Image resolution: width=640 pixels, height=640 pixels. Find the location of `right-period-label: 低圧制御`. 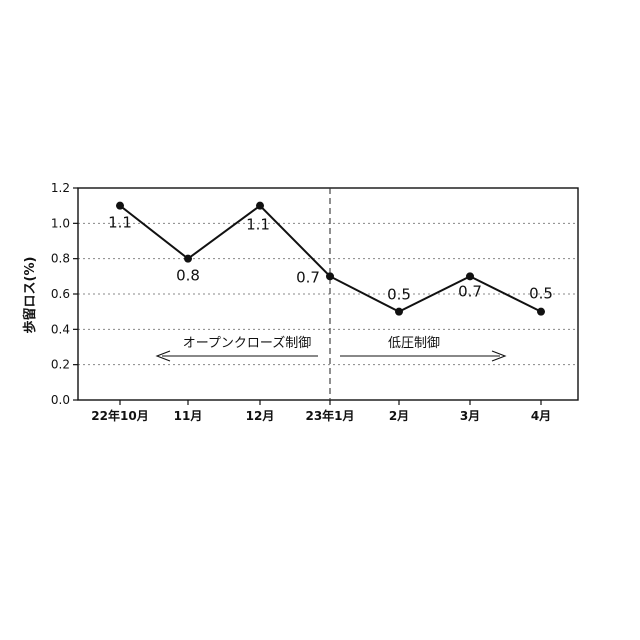

right-period-label: 低圧制御 is located at coordinates (414, 343).